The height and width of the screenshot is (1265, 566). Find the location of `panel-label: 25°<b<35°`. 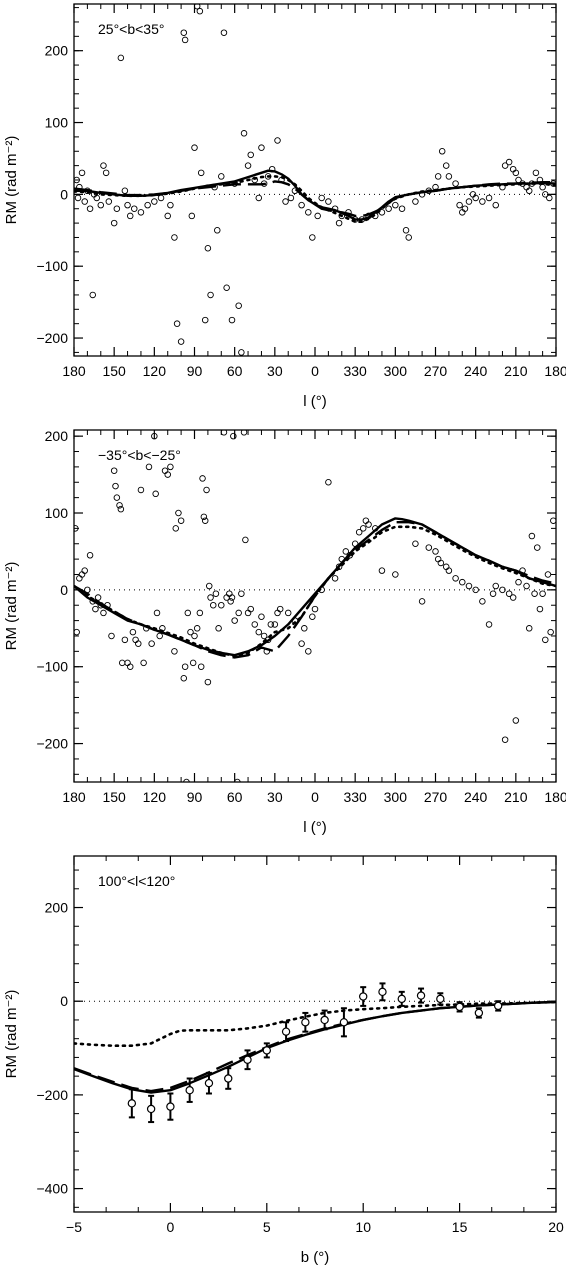

panel-label: 25°<b<35° is located at coordinates (131, 29).